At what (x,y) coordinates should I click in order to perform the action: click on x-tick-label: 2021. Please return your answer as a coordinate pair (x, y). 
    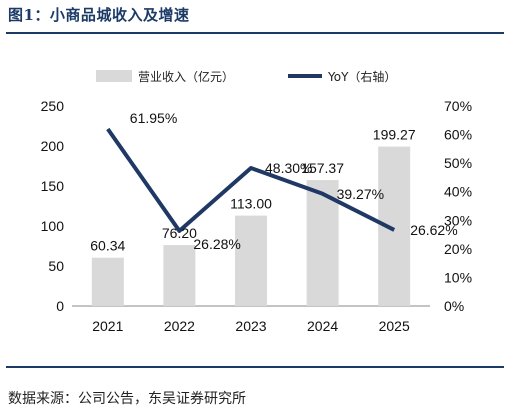
    Looking at the image, I should click on (107, 326).